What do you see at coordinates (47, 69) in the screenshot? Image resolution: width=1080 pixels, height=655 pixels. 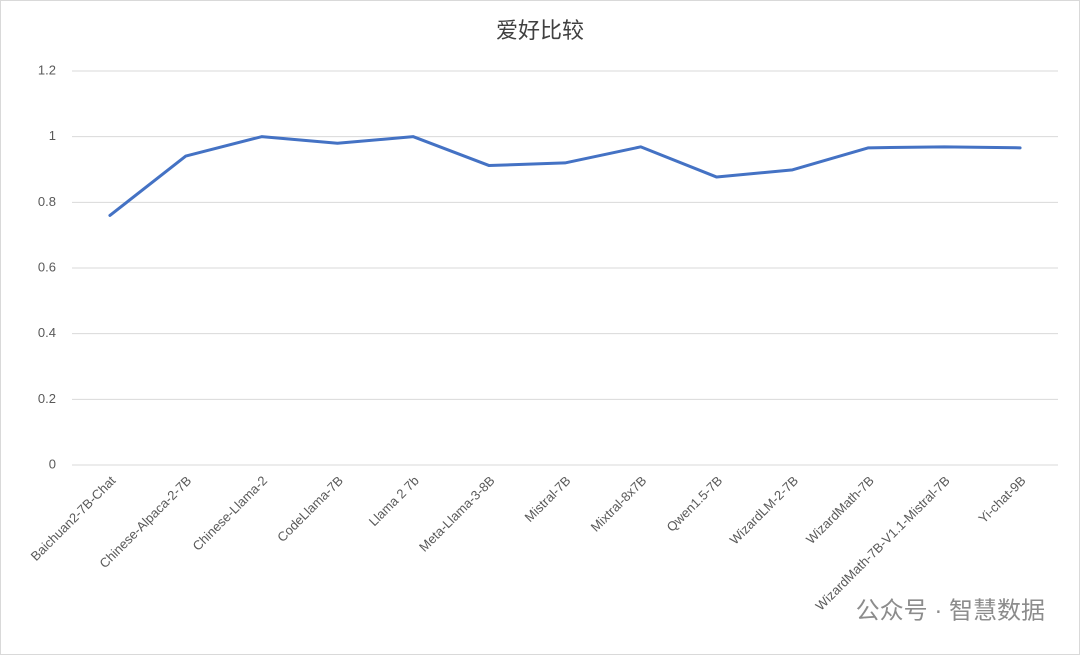 I see `y-tick-label: 1.2` at bounding box center [47, 69].